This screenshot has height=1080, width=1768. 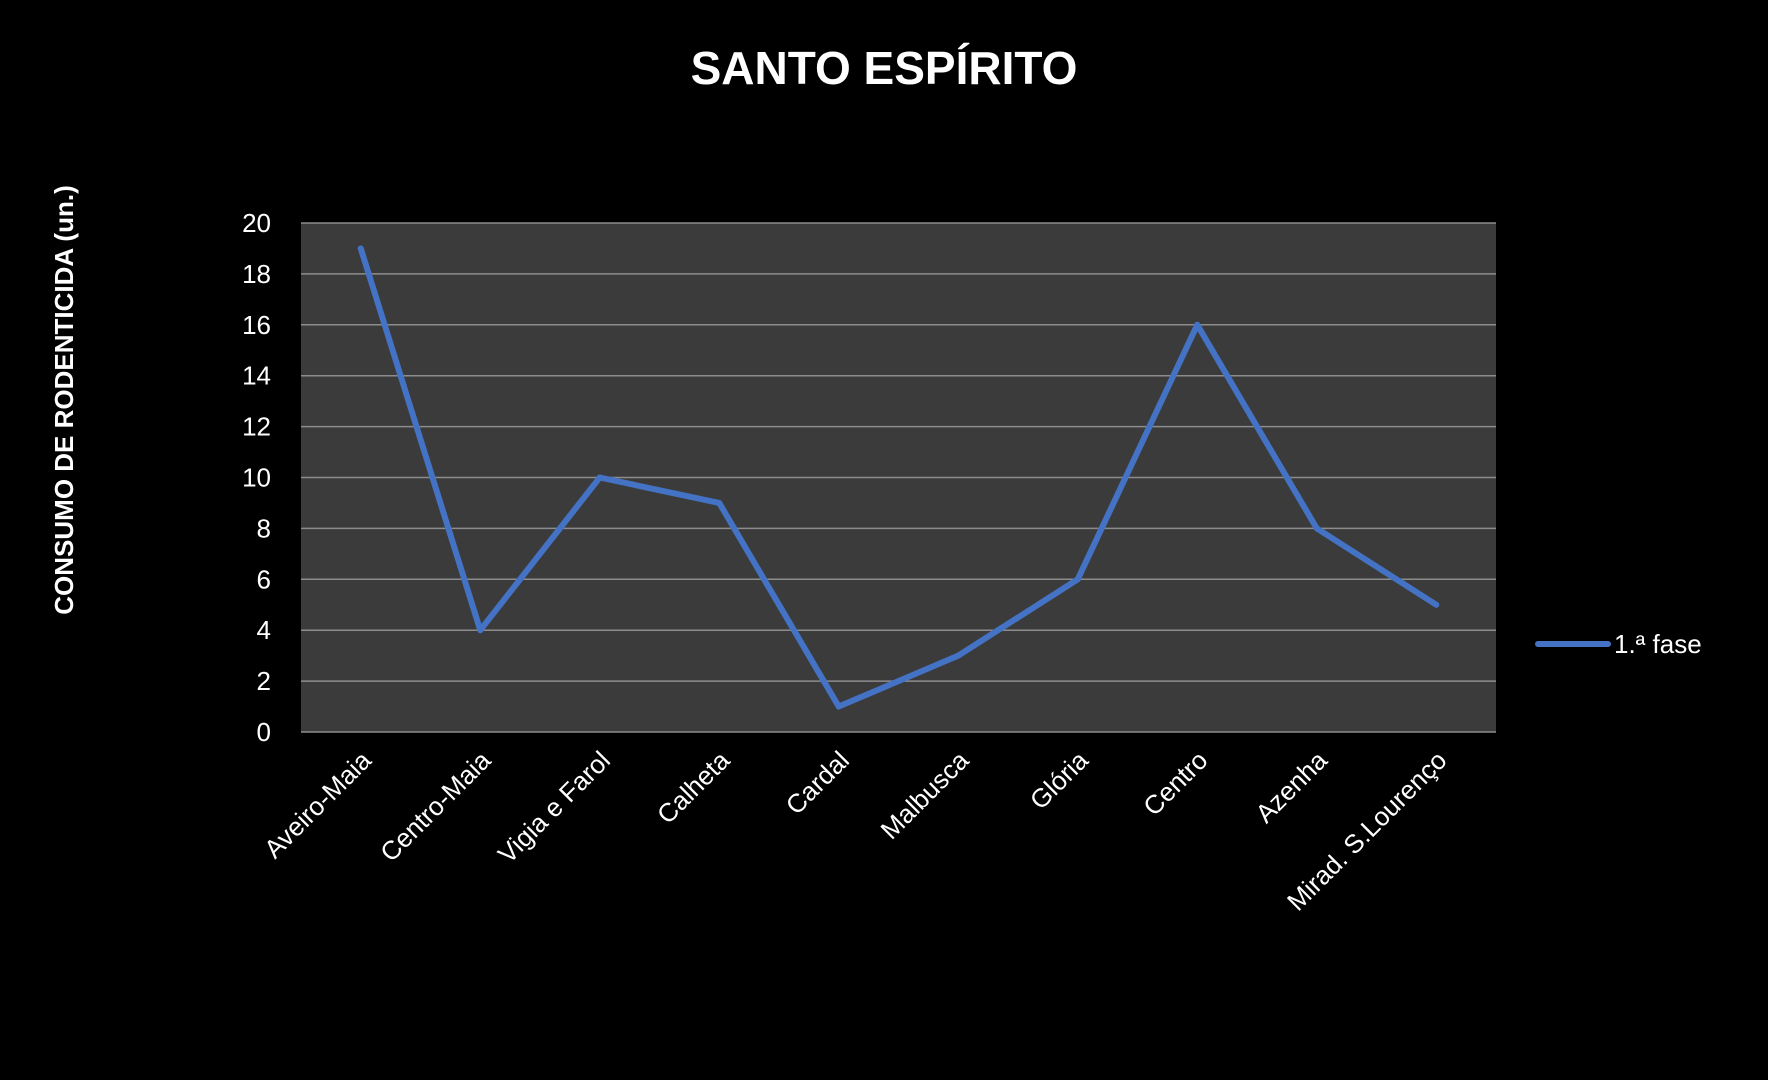 What do you see at coordinates (554, 807) in the screenshot?
I see `x-tick-label: Vigia e Farol` at bounding box center [554, 807].